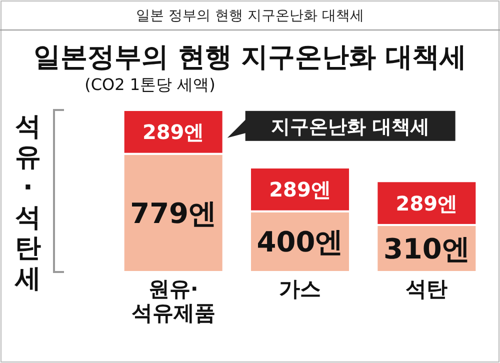  Describe the element at coordinates (350, 127) in the screenshot. I see `series-label: 지구온난화 대책세` at that location.